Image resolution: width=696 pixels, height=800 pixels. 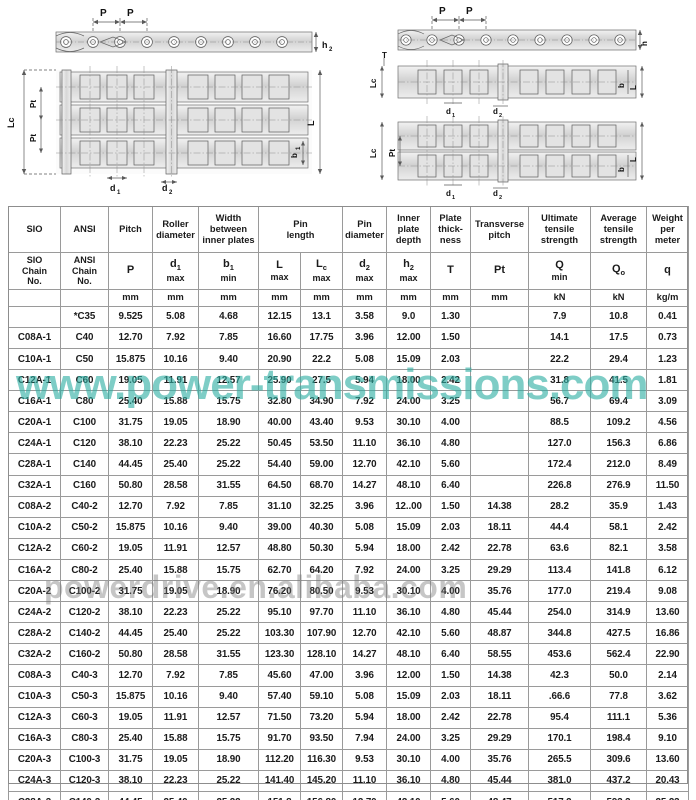 What do you see at coordinates (619, 297) in the screenshot?
I see `unit-average-tensile: kN` at bounding box center [619, 297].